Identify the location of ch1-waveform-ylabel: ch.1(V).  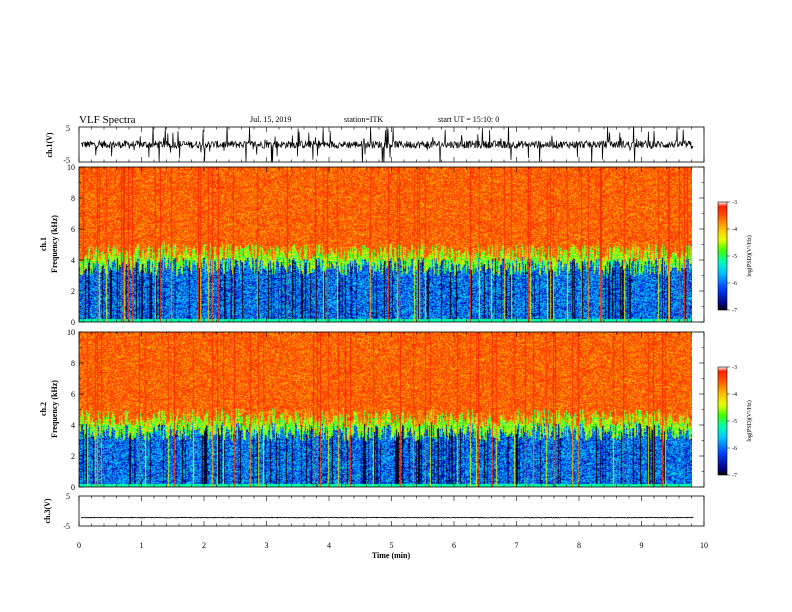
(49, 144).